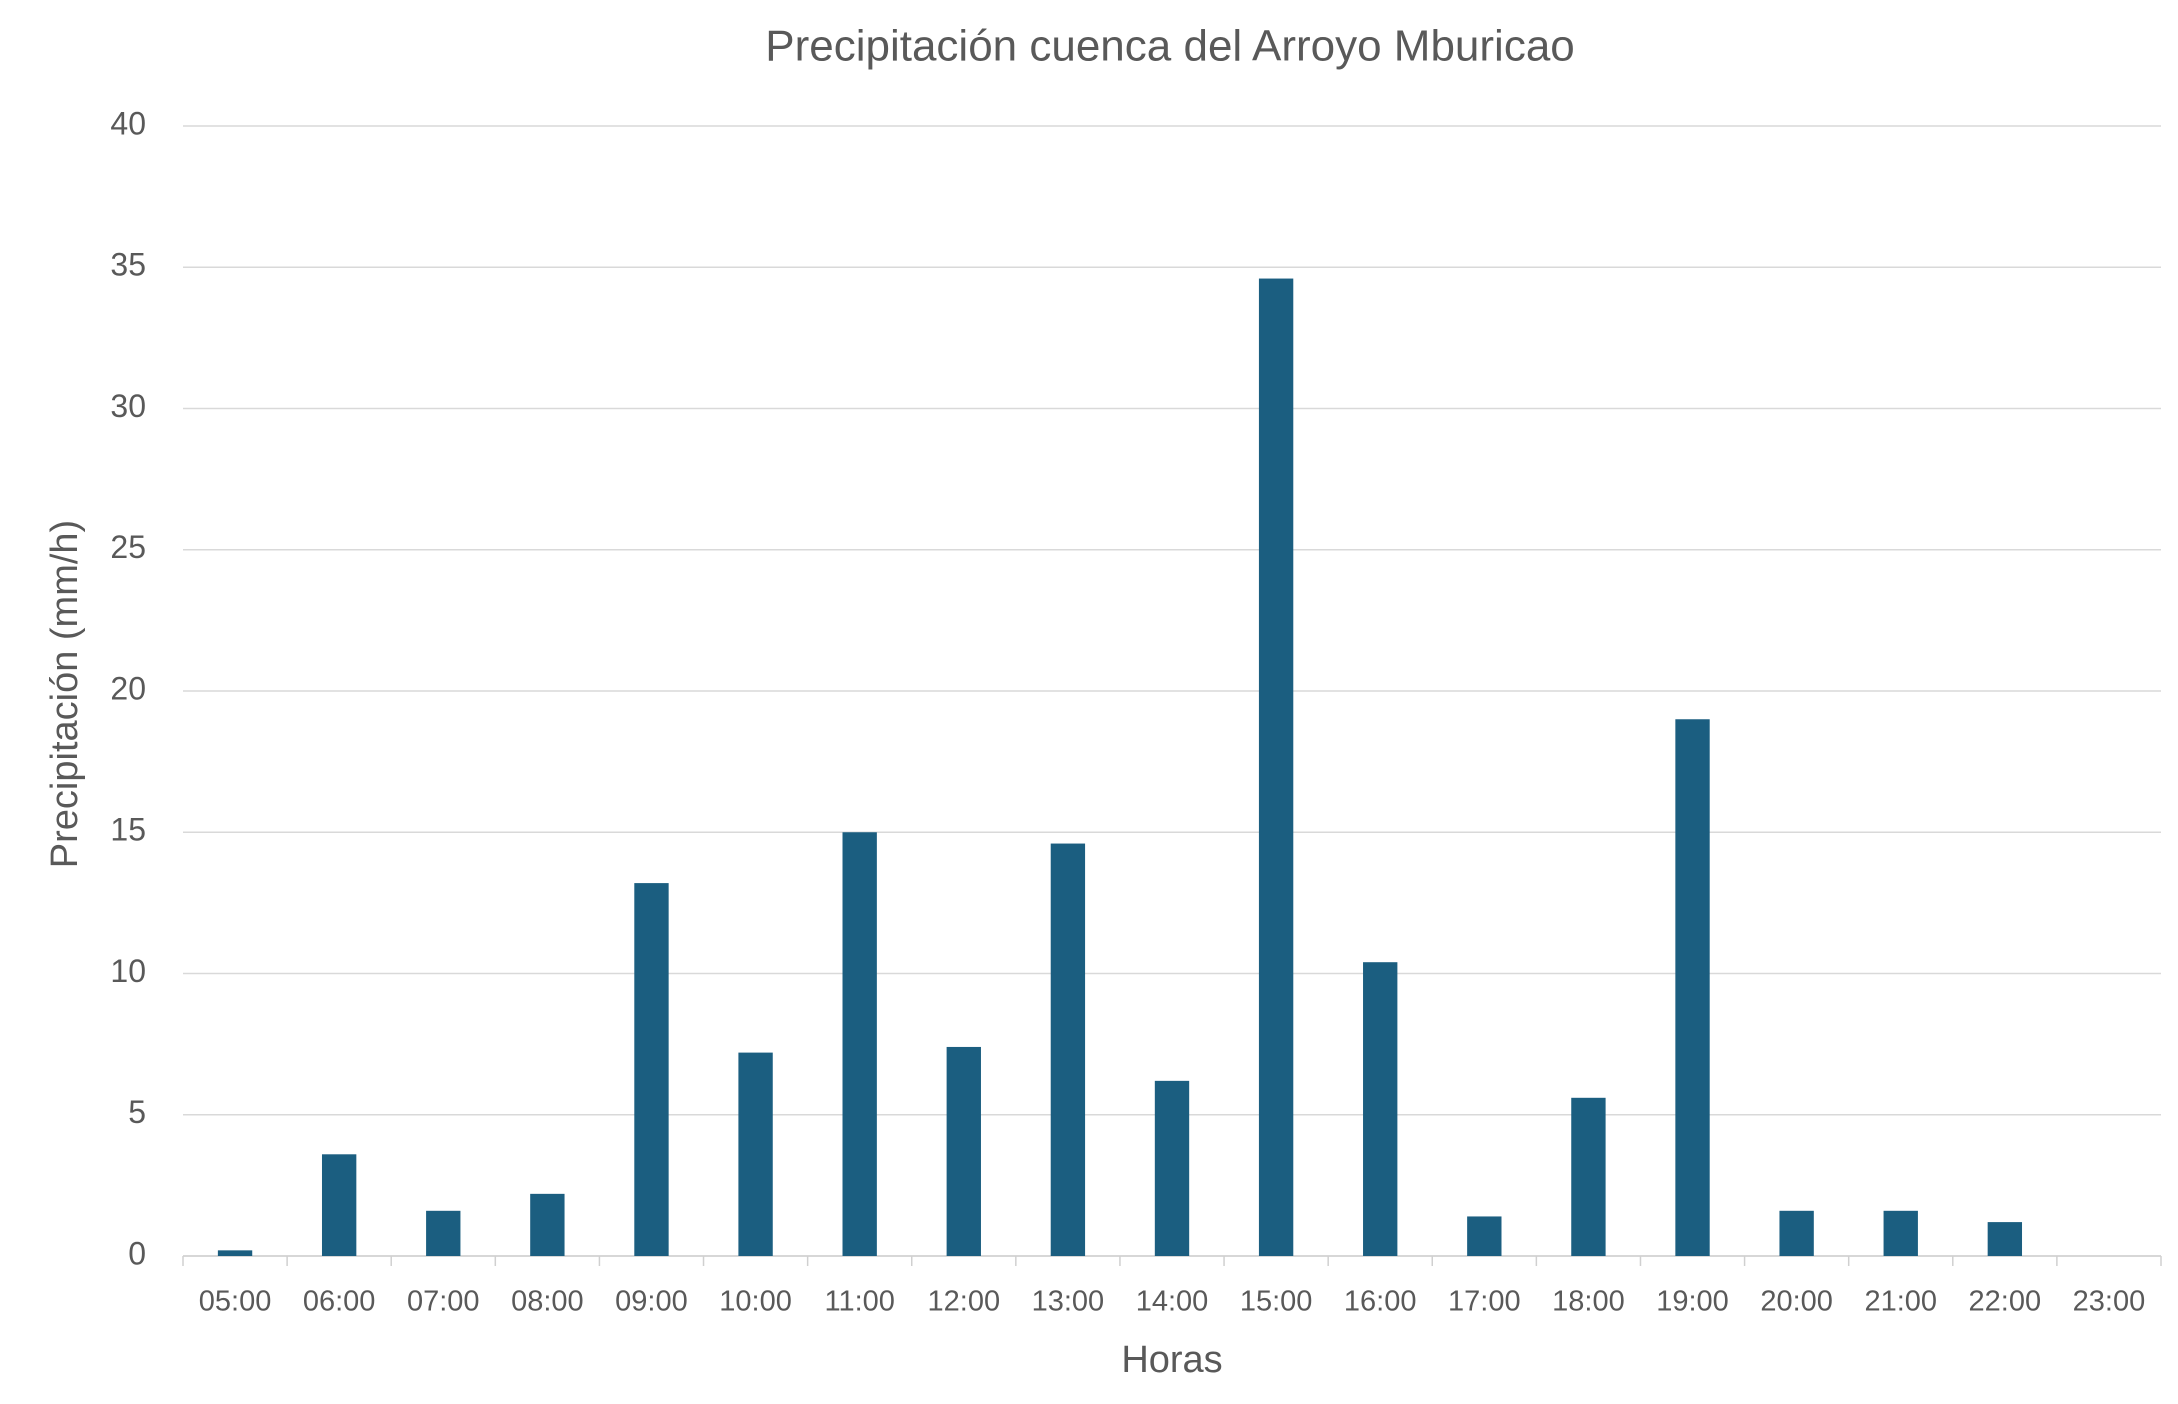 The image size is (2178, 1404). I want to click on y-tick-label: 25, so click(128, 547).